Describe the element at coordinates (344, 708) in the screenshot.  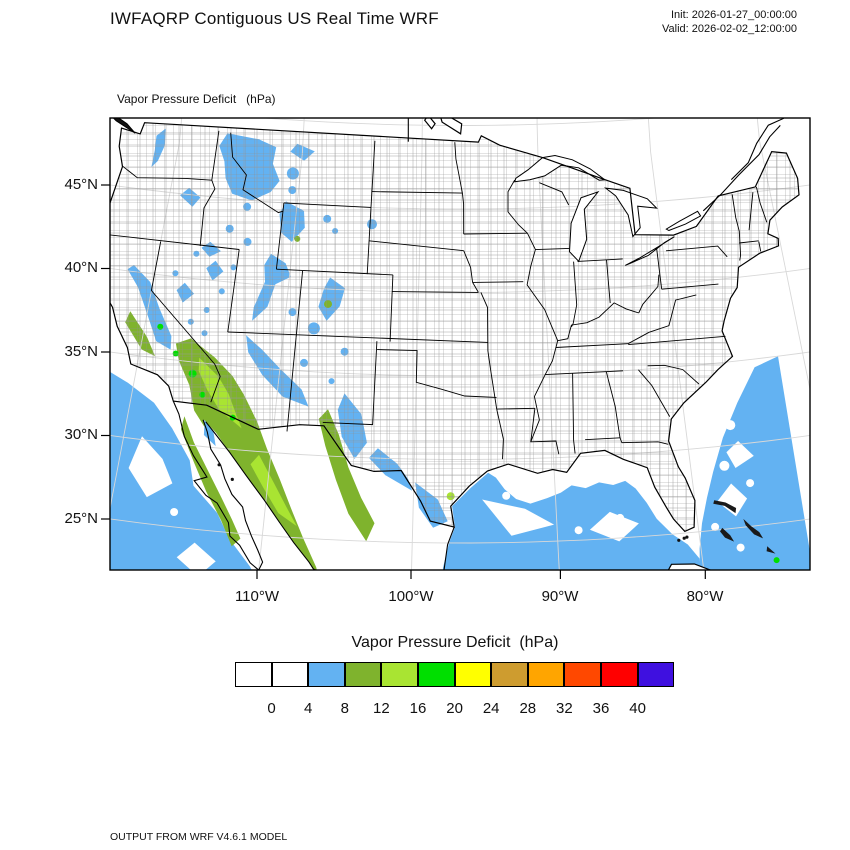
I see `colorbar-tick-label: 8` at that location.